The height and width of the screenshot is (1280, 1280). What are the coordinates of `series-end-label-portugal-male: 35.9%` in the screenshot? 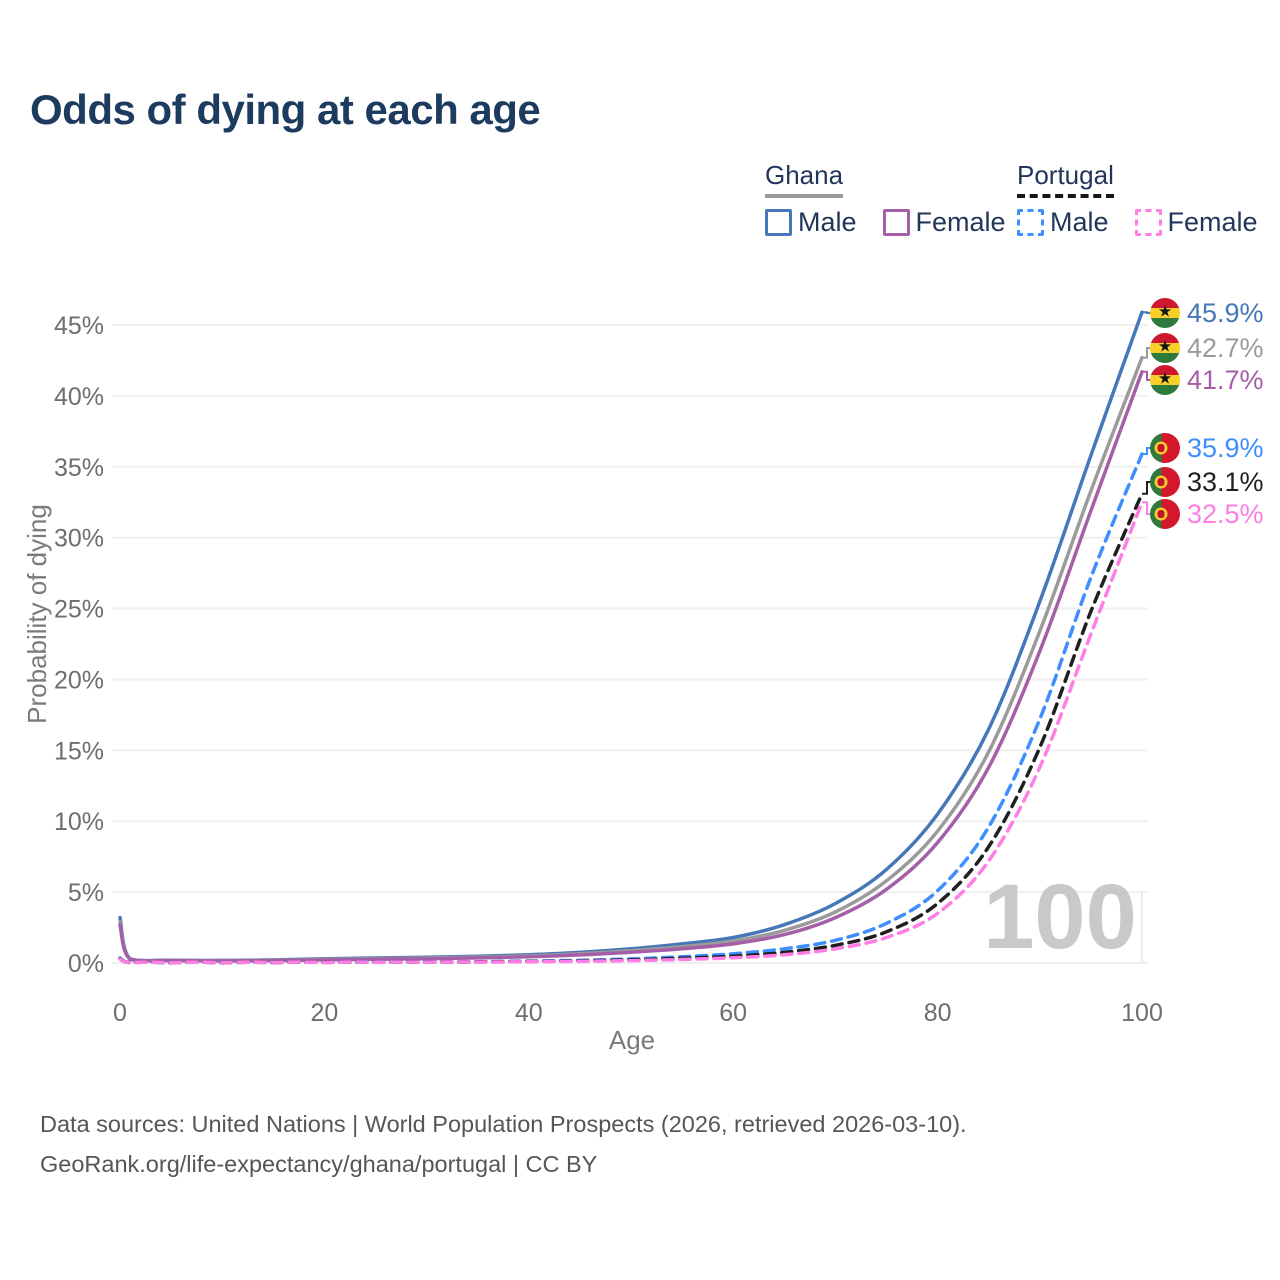 It's located at (1207, 448).